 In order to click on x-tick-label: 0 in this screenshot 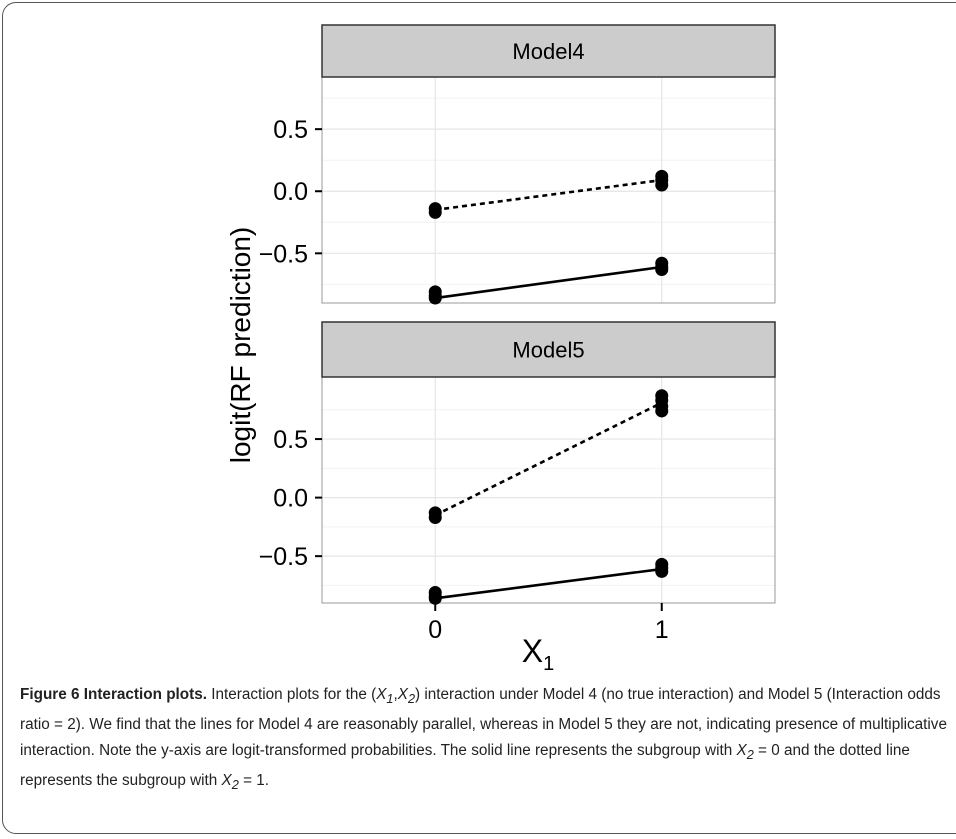, I will do `click(435, 630)`.